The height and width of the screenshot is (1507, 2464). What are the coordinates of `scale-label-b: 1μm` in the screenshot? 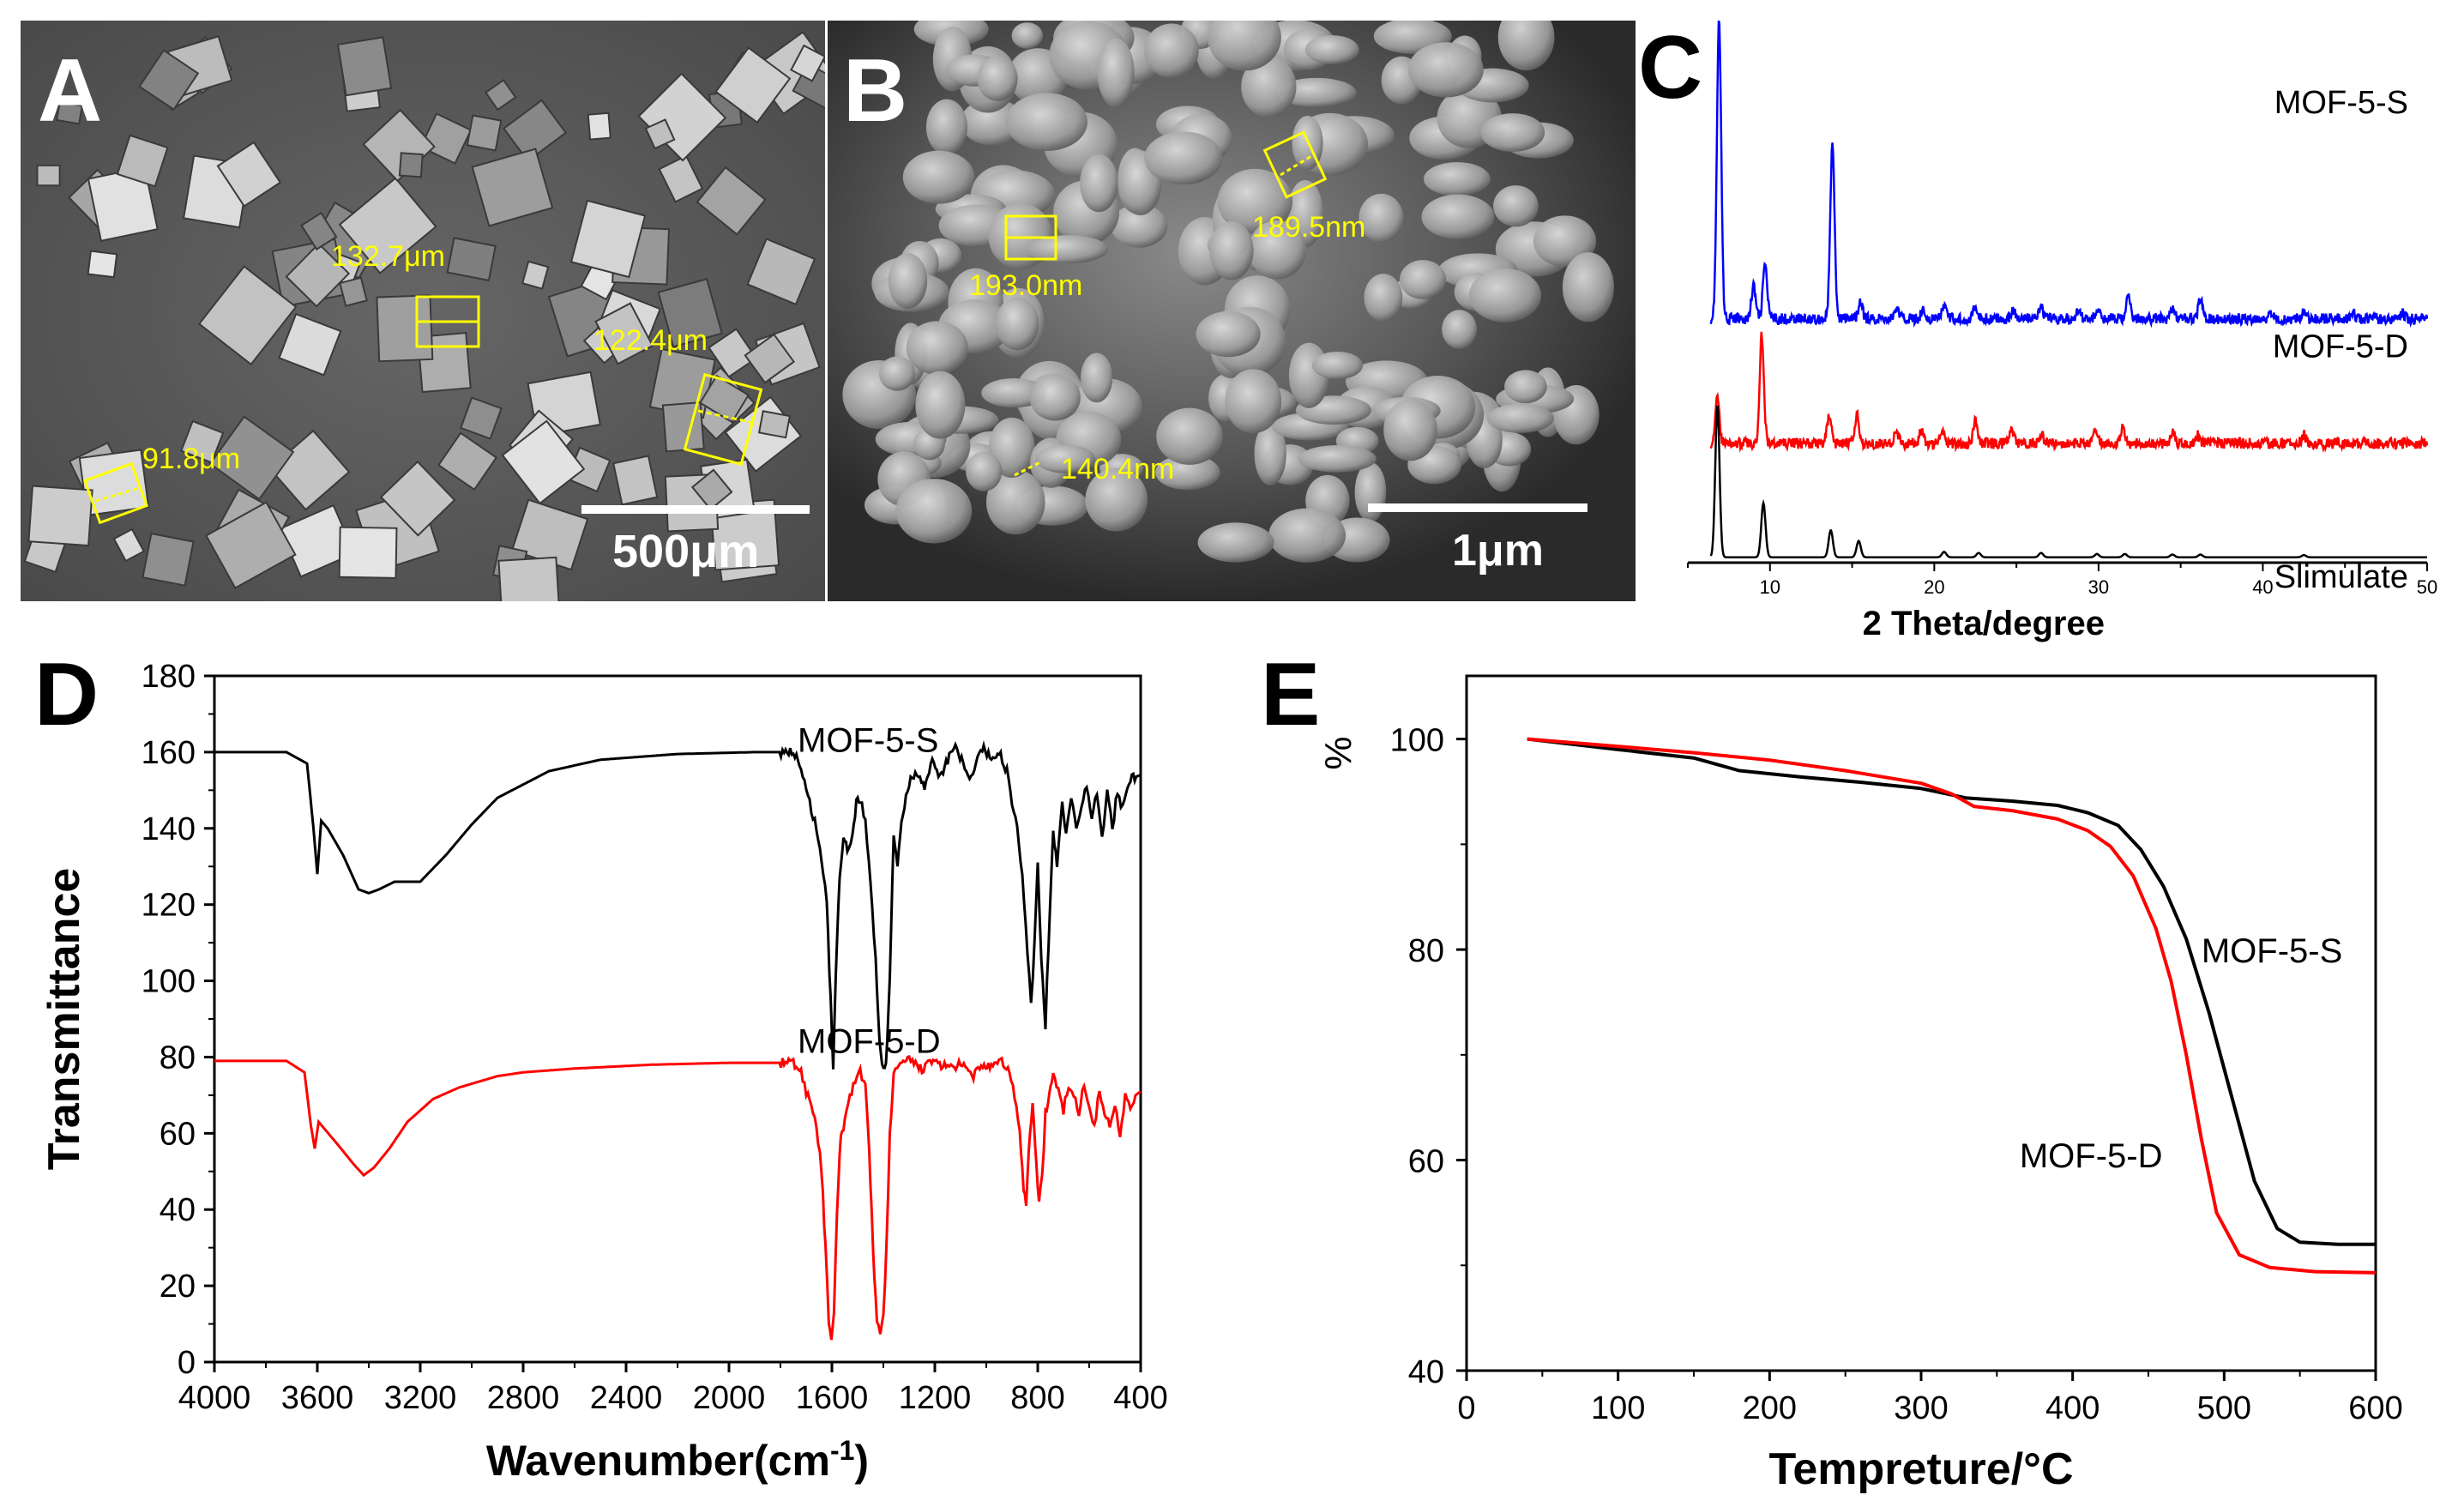 It's located at (1498, 551).